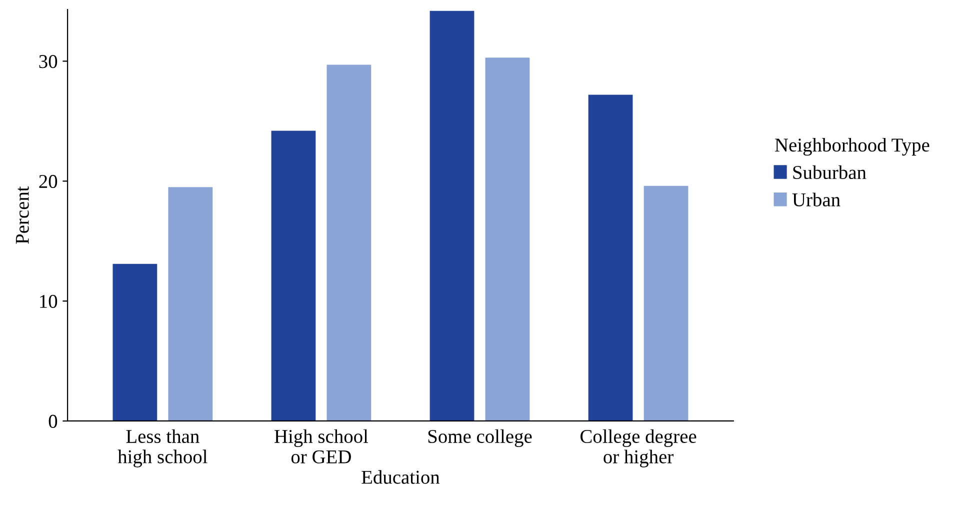  What do you see at coordinates (53, 421) in the screenshot?
I see `y-tick-label: 0` at bounding box center [53, 421].